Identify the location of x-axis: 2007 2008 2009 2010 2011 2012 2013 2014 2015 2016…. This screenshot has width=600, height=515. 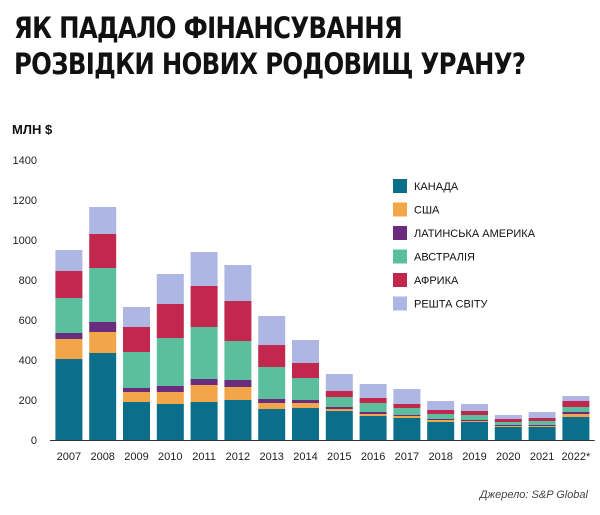
(322, 451).